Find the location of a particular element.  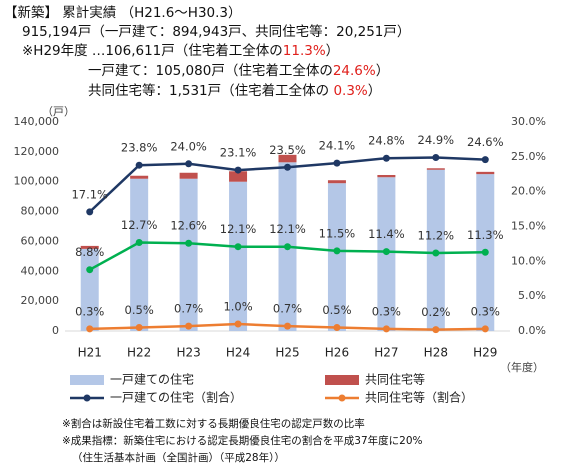

x-axis-title: （年度） is located at coordinates (522, 367).